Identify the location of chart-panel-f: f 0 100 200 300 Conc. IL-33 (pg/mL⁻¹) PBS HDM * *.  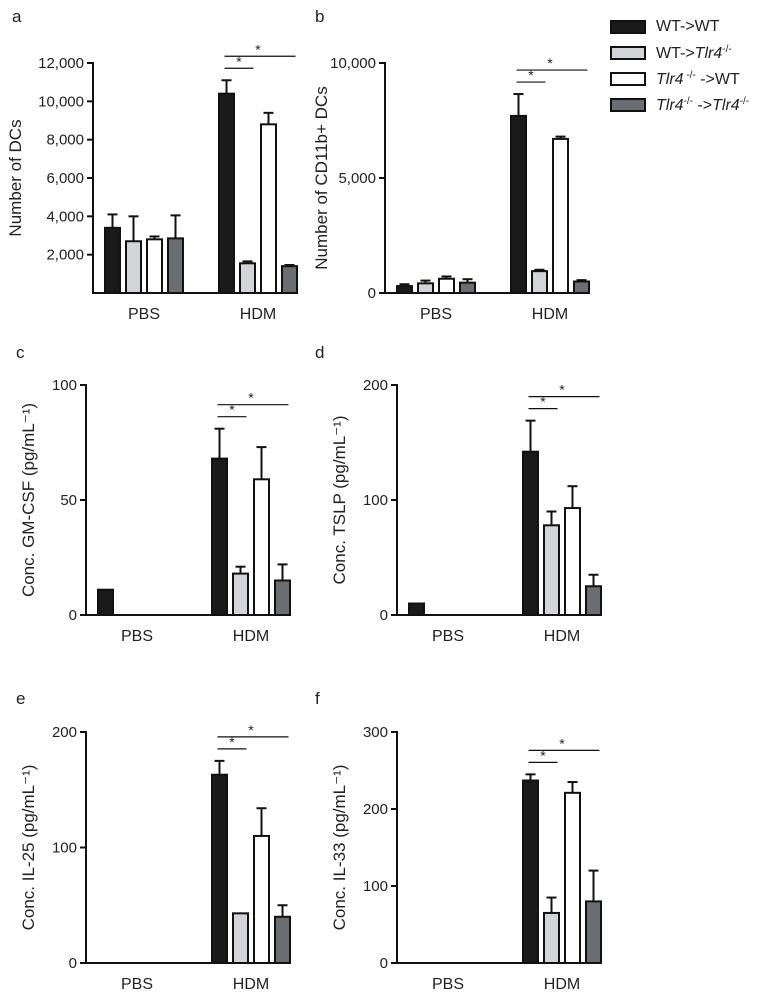
(458, 841).